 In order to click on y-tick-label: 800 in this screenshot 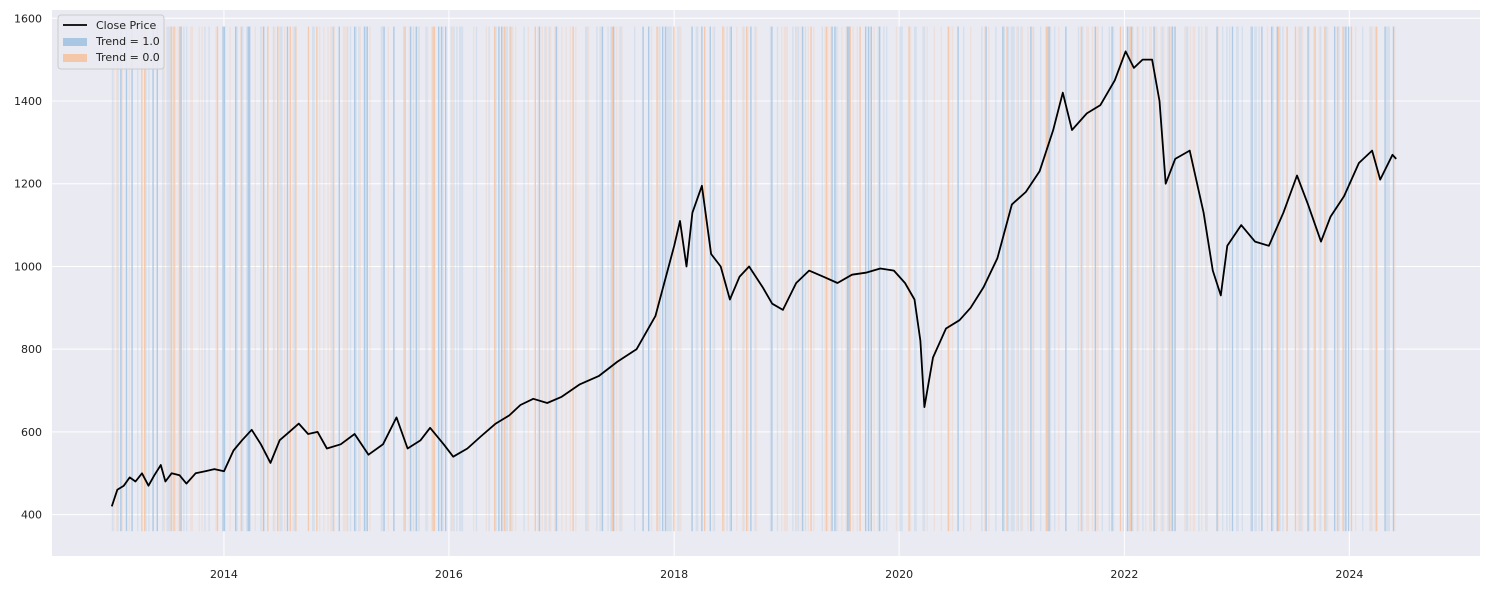, I will do `click(31, 349)`.